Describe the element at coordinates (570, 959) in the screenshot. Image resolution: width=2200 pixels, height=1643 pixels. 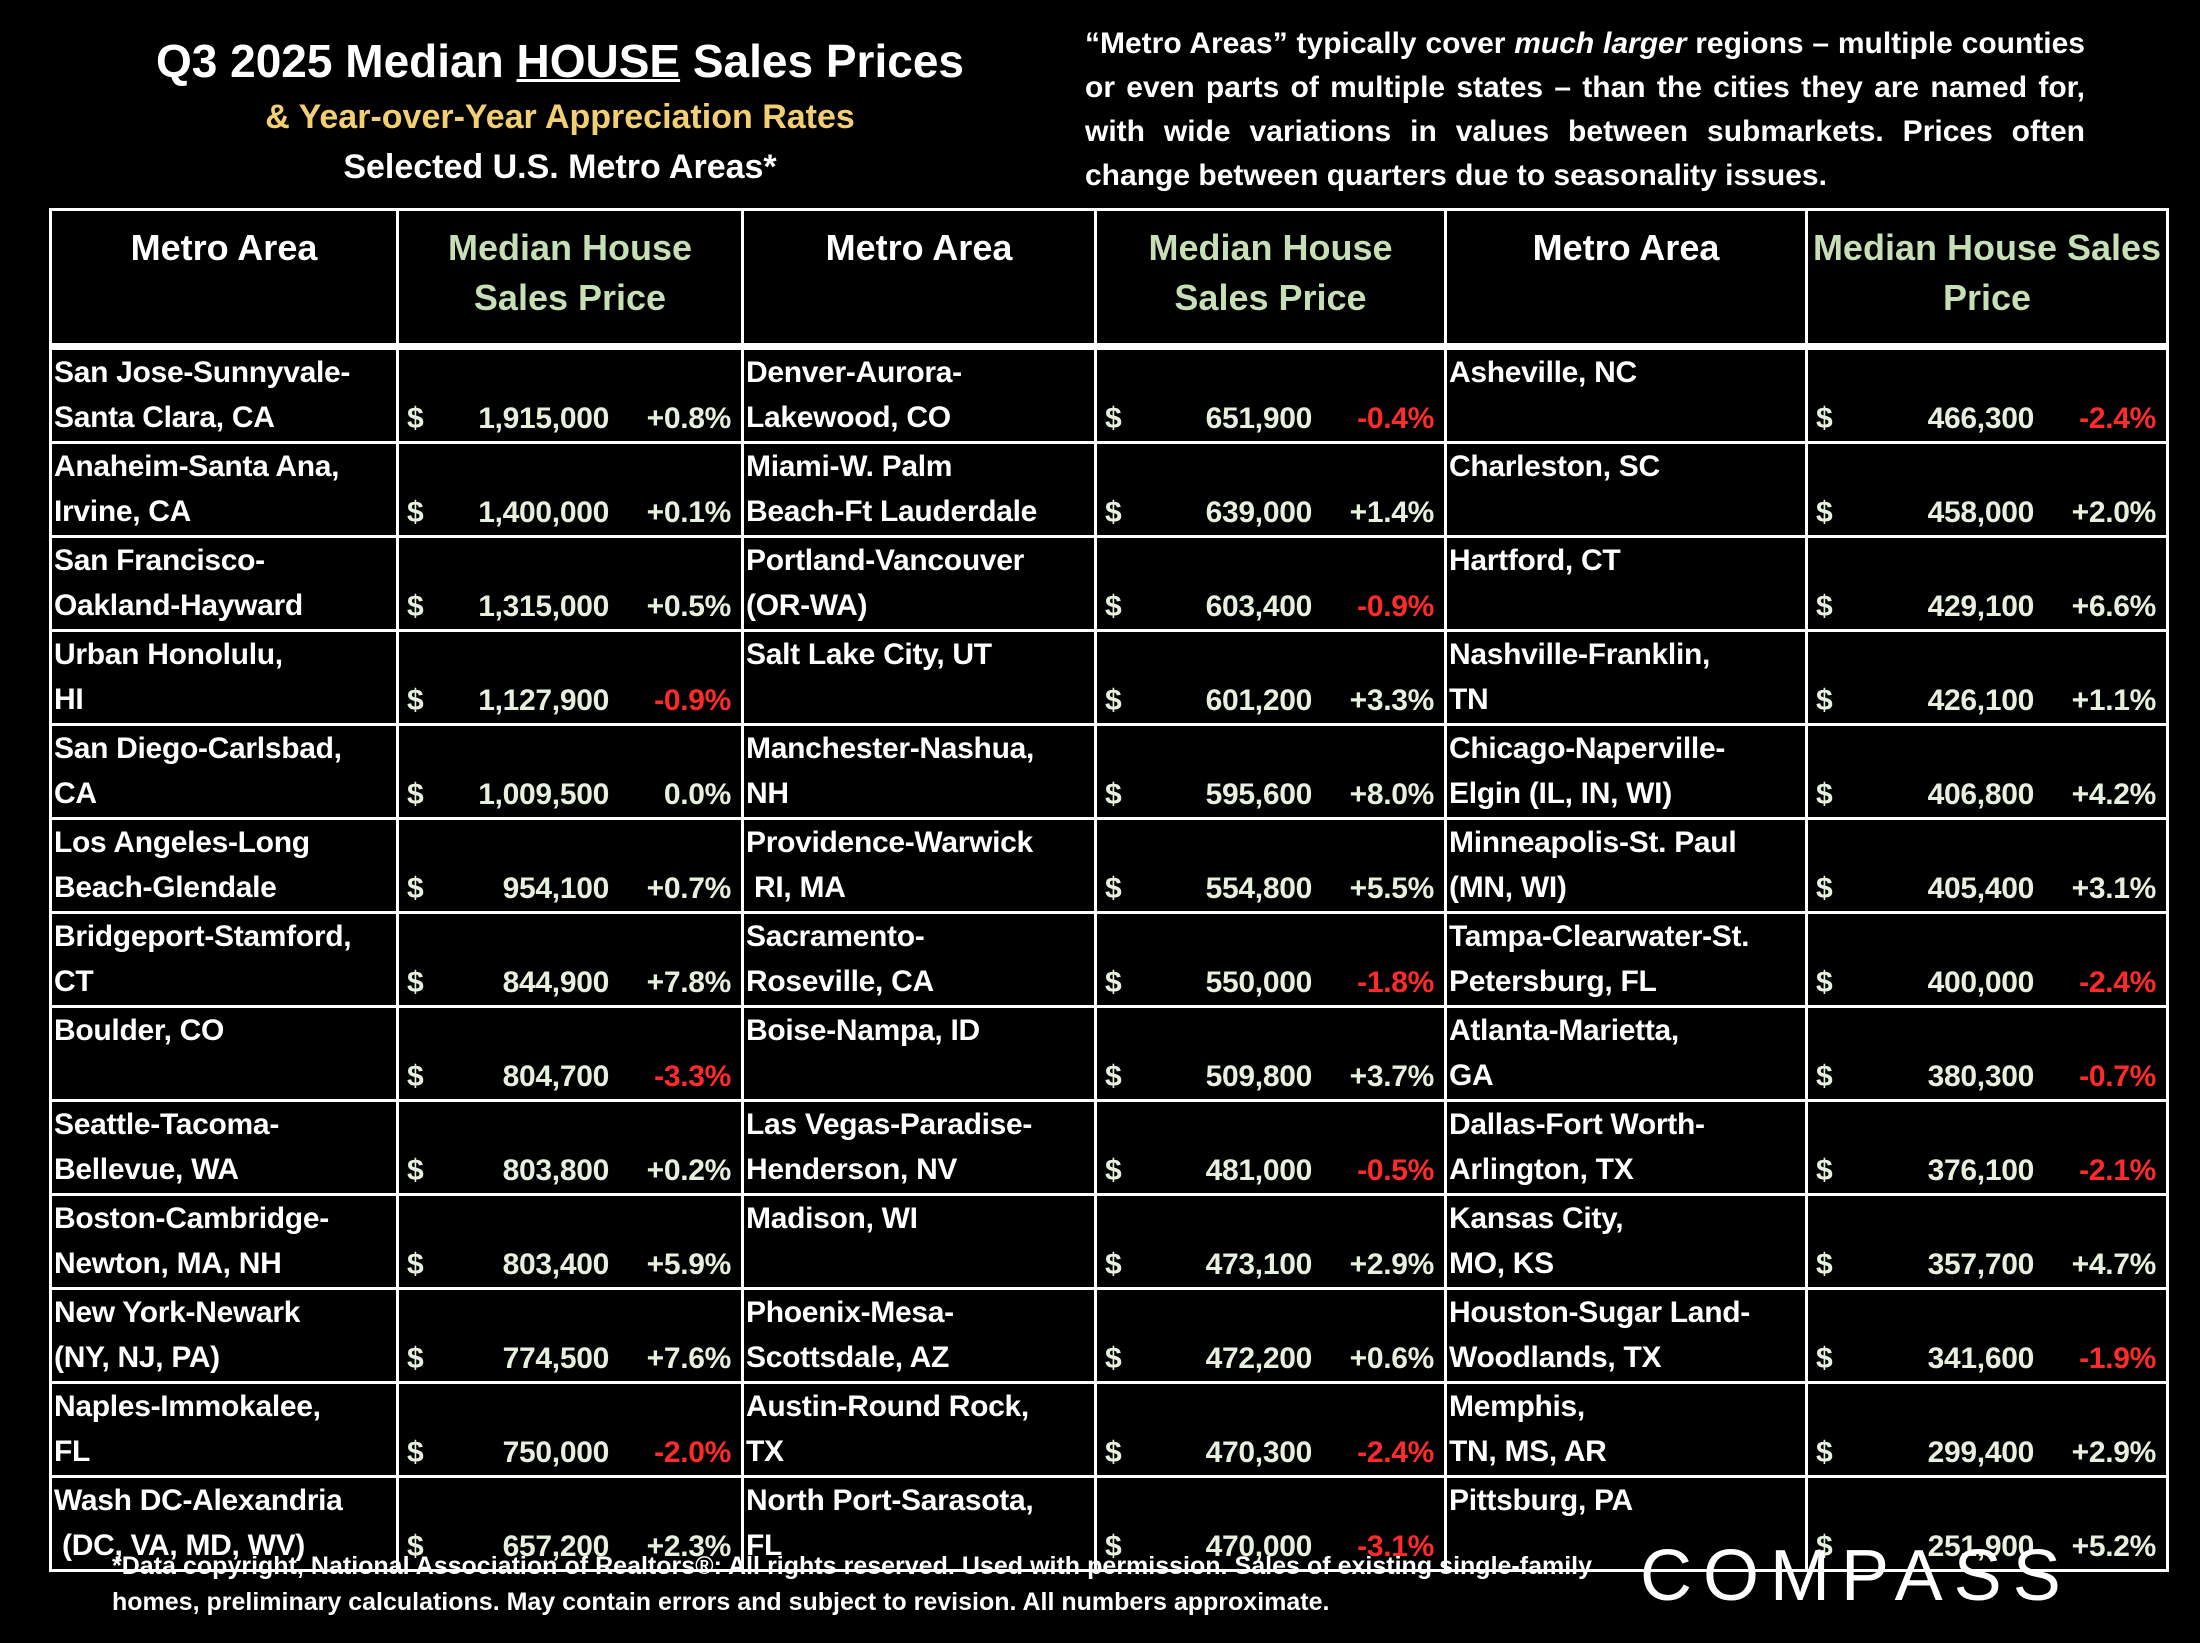
I see `price-wrap: $844,900 +7.8%` at that location.